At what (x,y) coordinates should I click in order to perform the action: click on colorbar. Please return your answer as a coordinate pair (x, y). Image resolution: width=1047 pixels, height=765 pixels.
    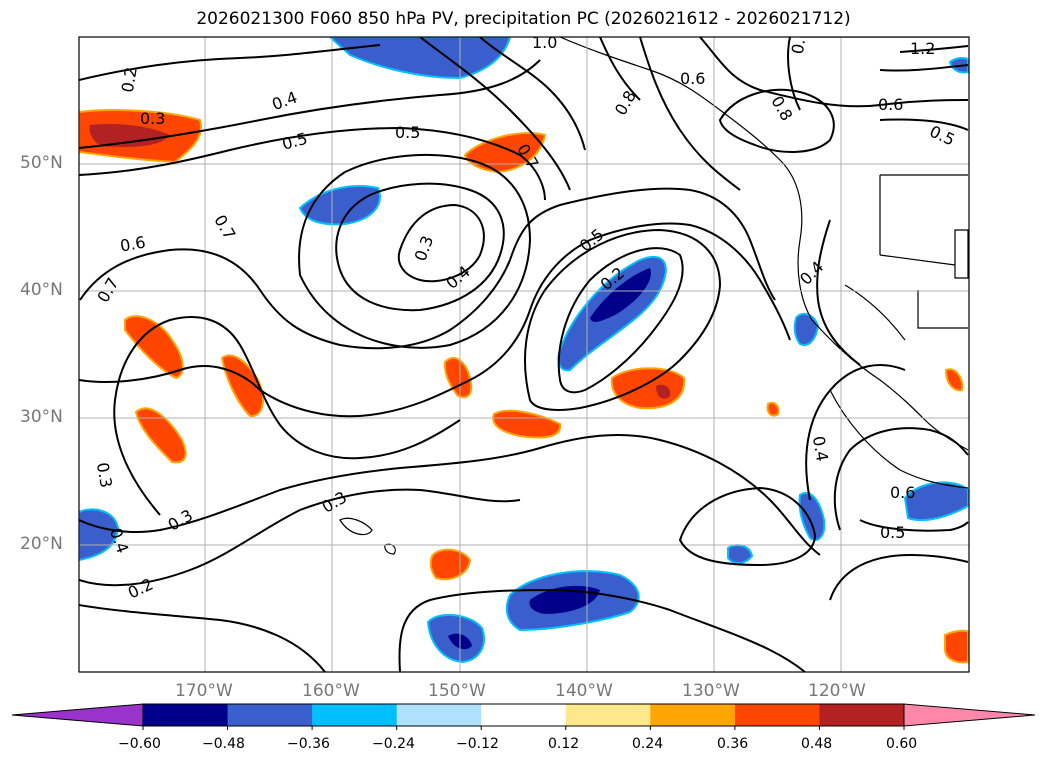
    Looking at the image, I should click on (523, 716).